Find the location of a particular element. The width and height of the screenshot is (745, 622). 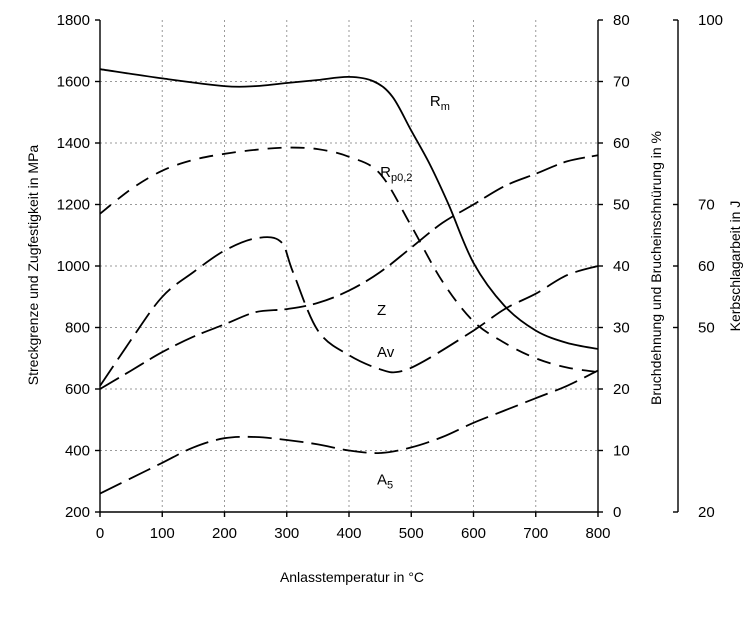

series-label-rp0-2: Rp0,2 is located at coordinates (396, 174).